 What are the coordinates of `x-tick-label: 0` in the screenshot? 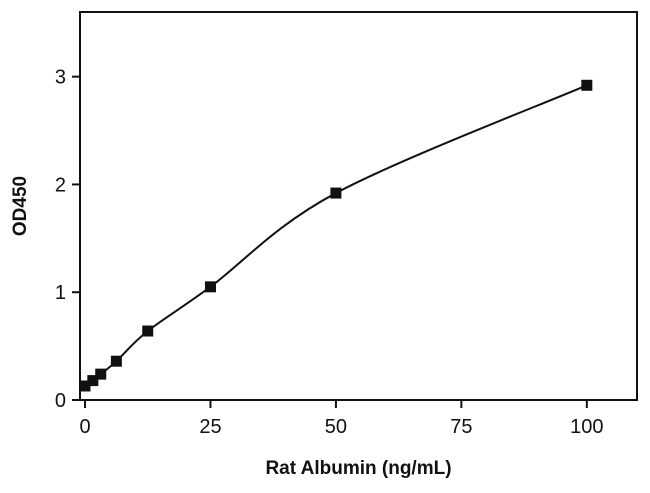 It's located at (84, 427).